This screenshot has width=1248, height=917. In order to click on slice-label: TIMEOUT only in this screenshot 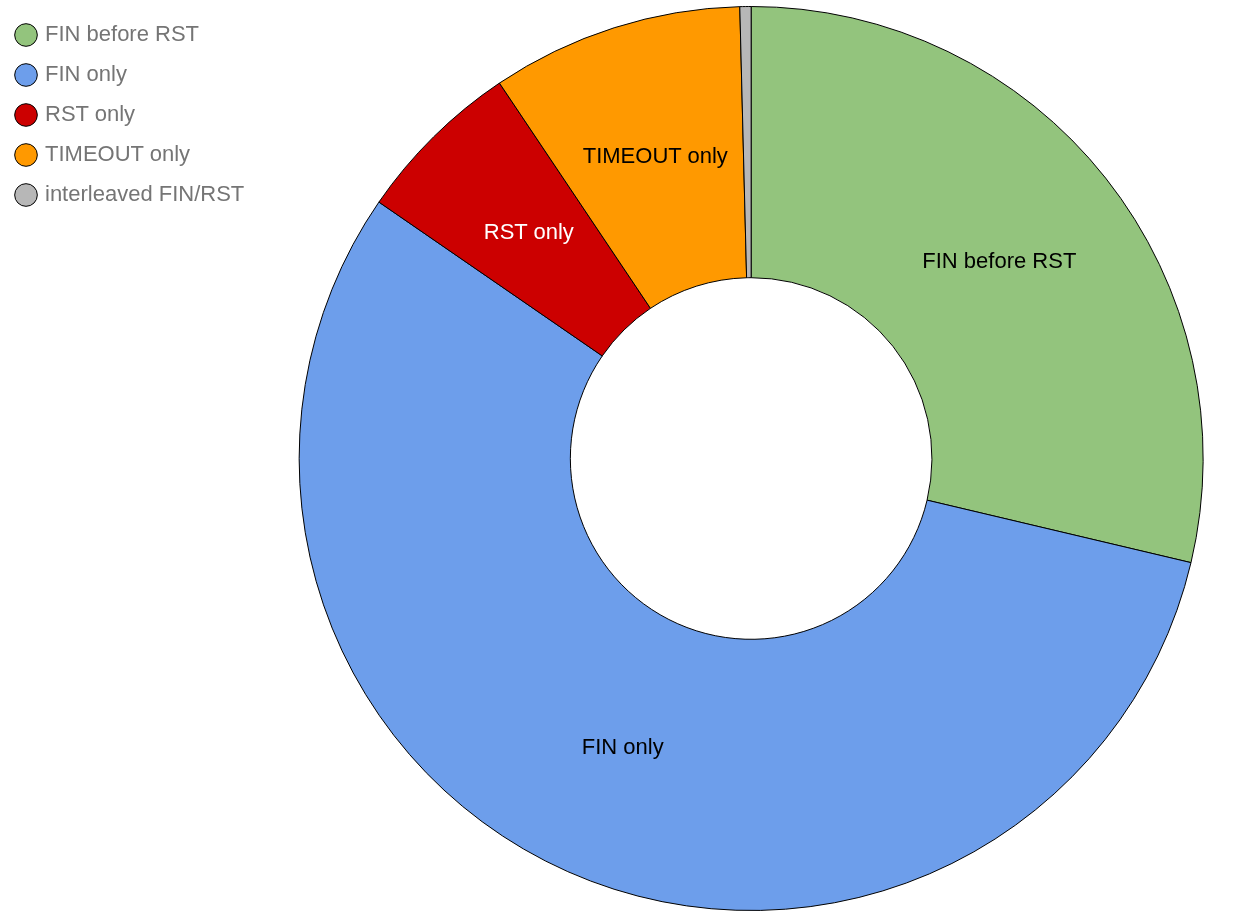, I will do `click(655, 156)`.